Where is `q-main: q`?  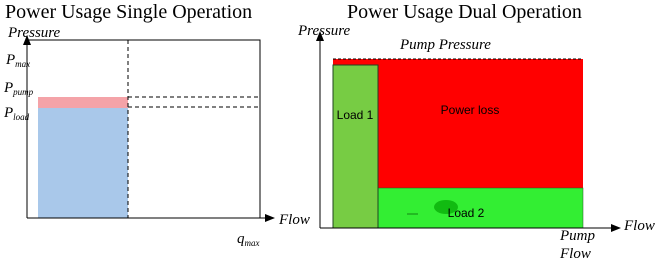
q-main: q is located at coordinates (241, 239).